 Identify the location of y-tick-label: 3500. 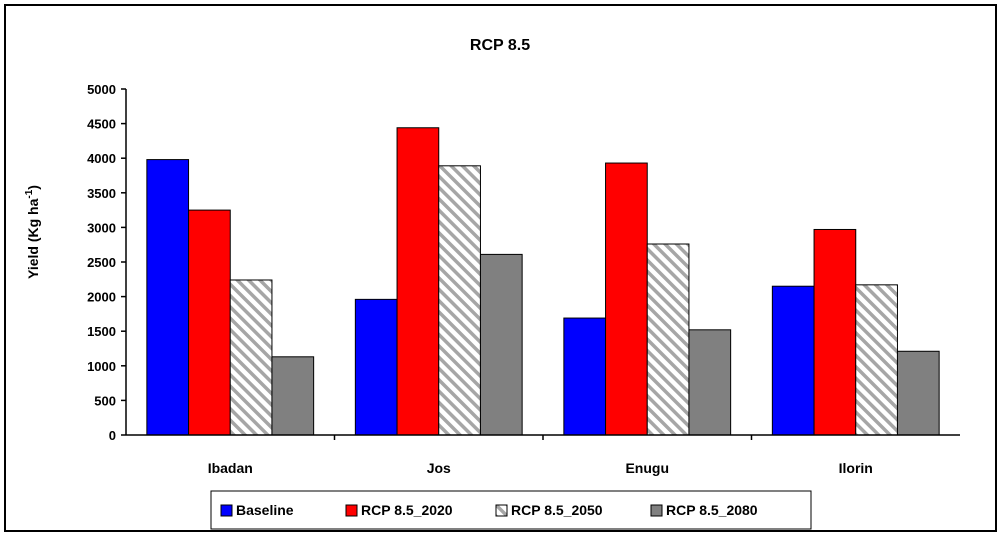
(101, 193).